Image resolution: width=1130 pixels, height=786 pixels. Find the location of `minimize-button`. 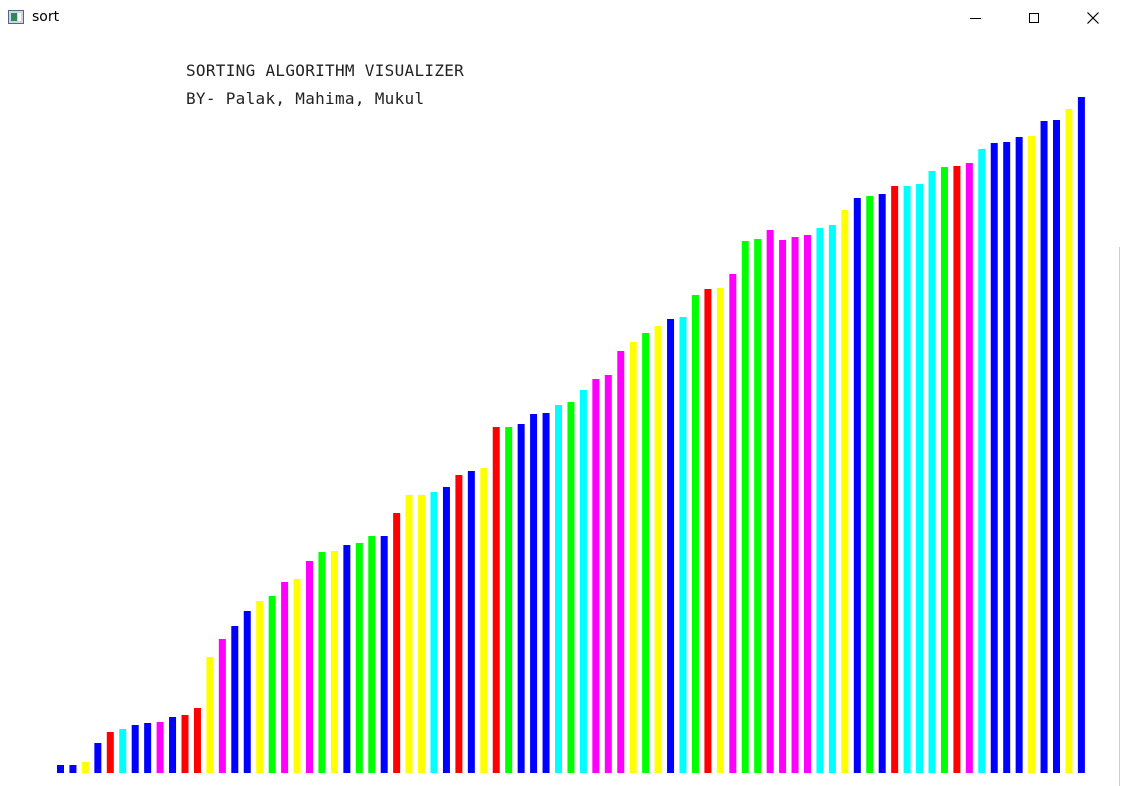

minimize-button is located at coordinates (975, 18).